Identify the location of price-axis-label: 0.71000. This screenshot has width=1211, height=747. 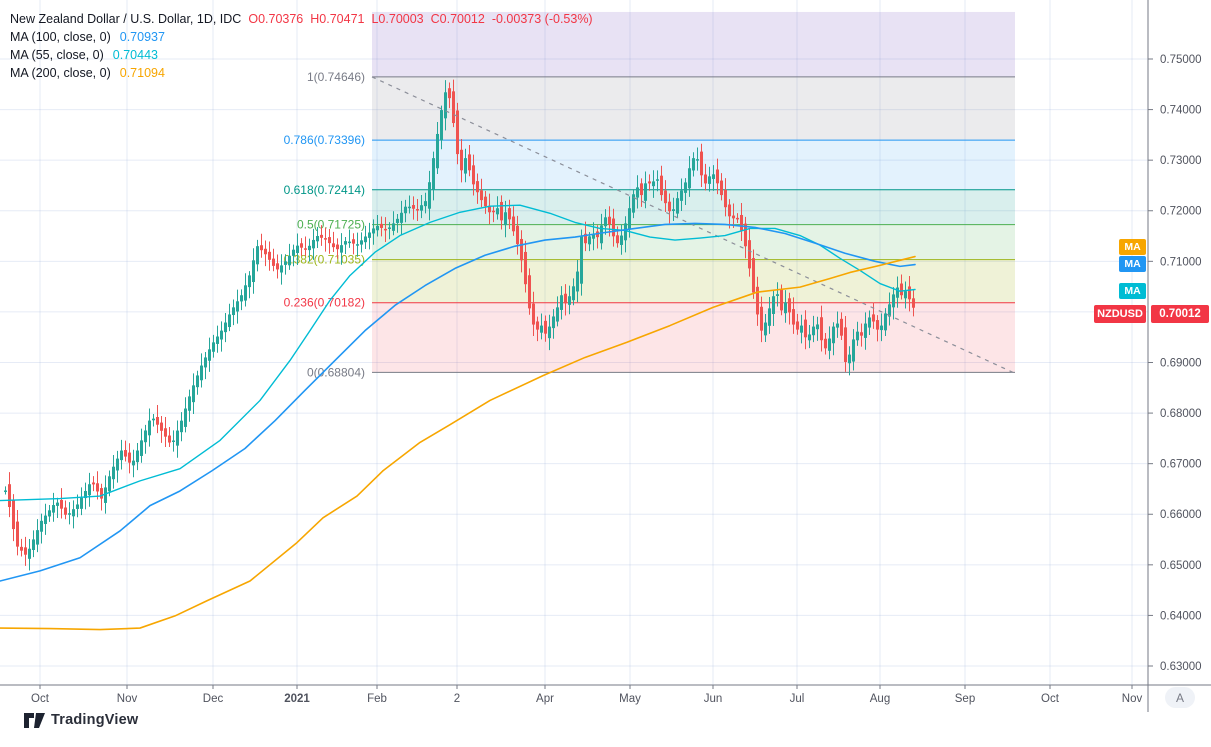
(1181, 262).